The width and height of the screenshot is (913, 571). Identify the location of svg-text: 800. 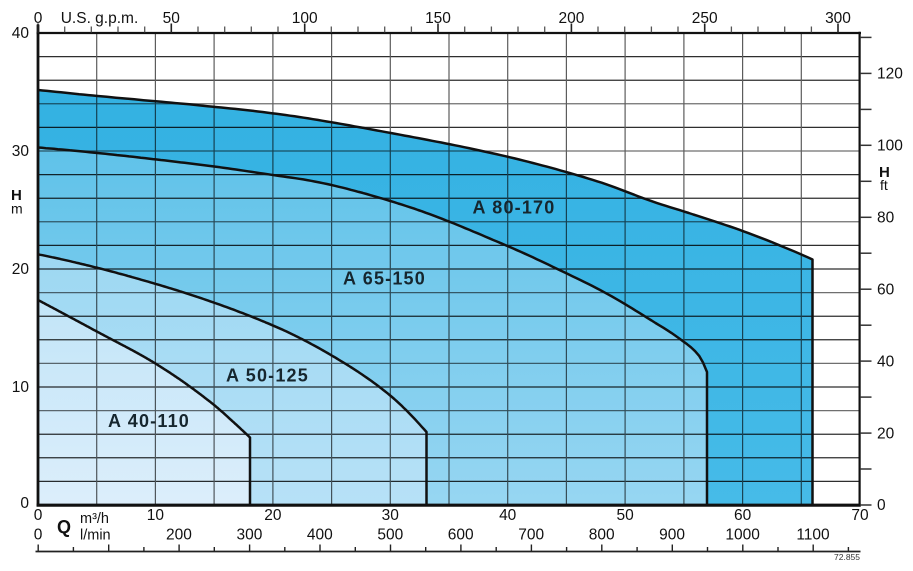
(602, 535).